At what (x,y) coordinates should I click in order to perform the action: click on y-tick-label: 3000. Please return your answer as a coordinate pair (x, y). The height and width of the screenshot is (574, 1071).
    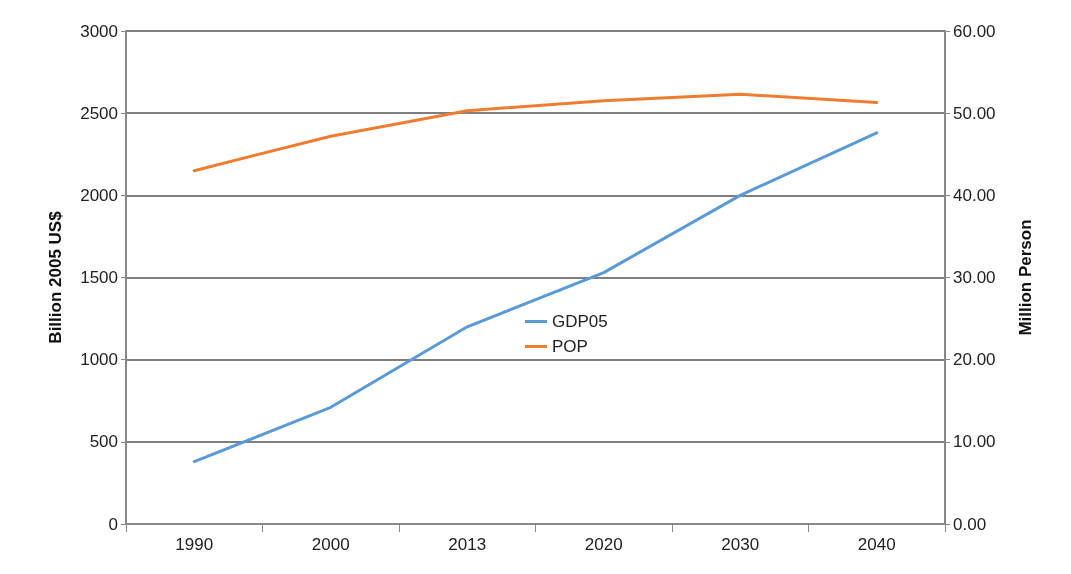
    Looking at the image, I should click on (99, 31).